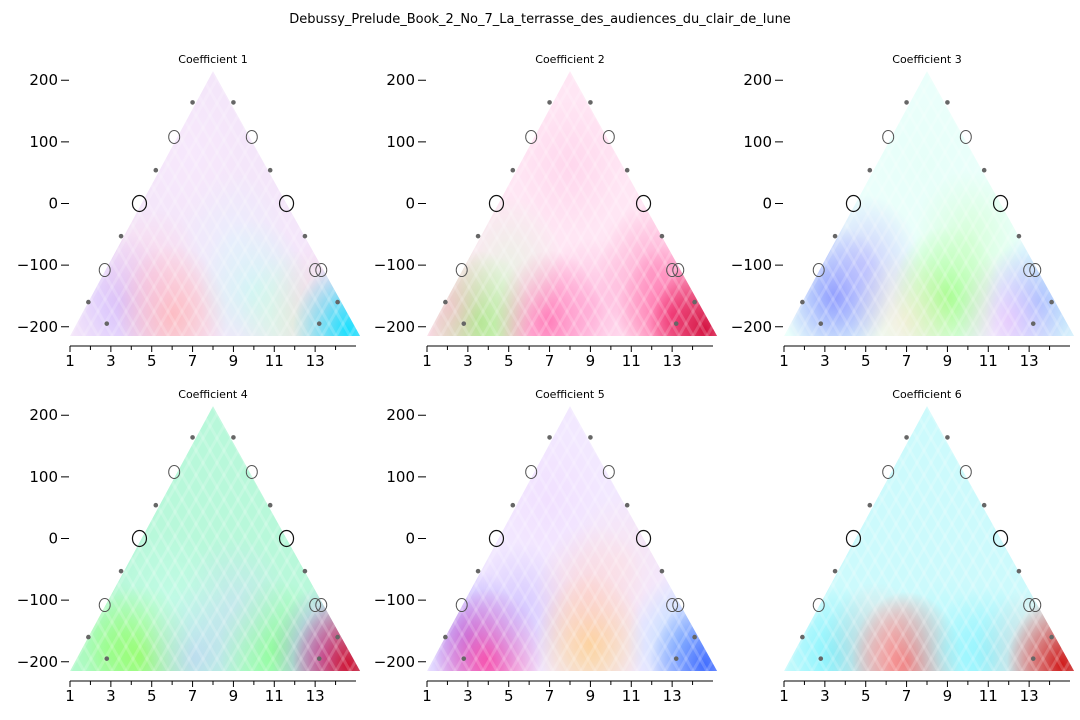 The image size is (1080, 720). What do you see at coordinates (926, 394) in the screenshot?
I see `subplot-title: Coefficient 6` at bounding box center [926, 394].